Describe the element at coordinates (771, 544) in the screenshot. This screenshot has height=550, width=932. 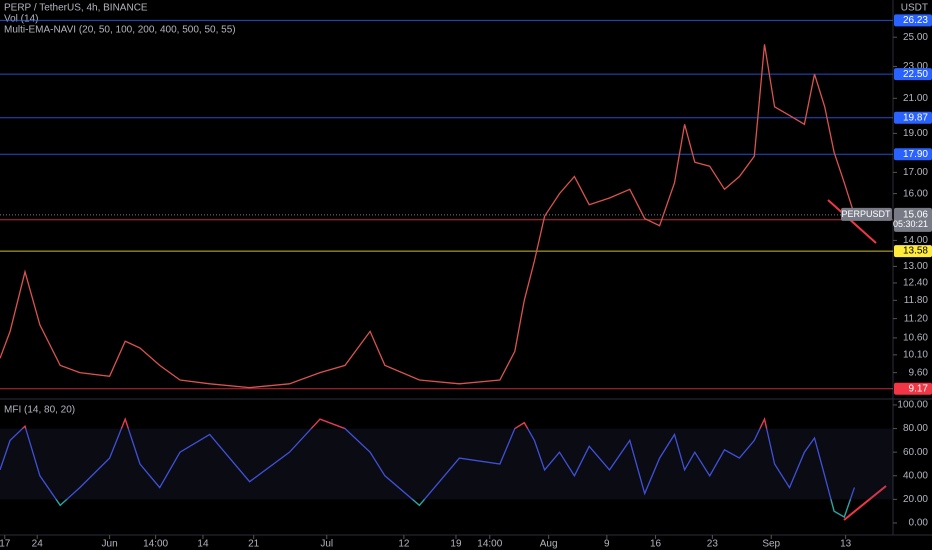
I see `x-tick-label: Sep` at that location.